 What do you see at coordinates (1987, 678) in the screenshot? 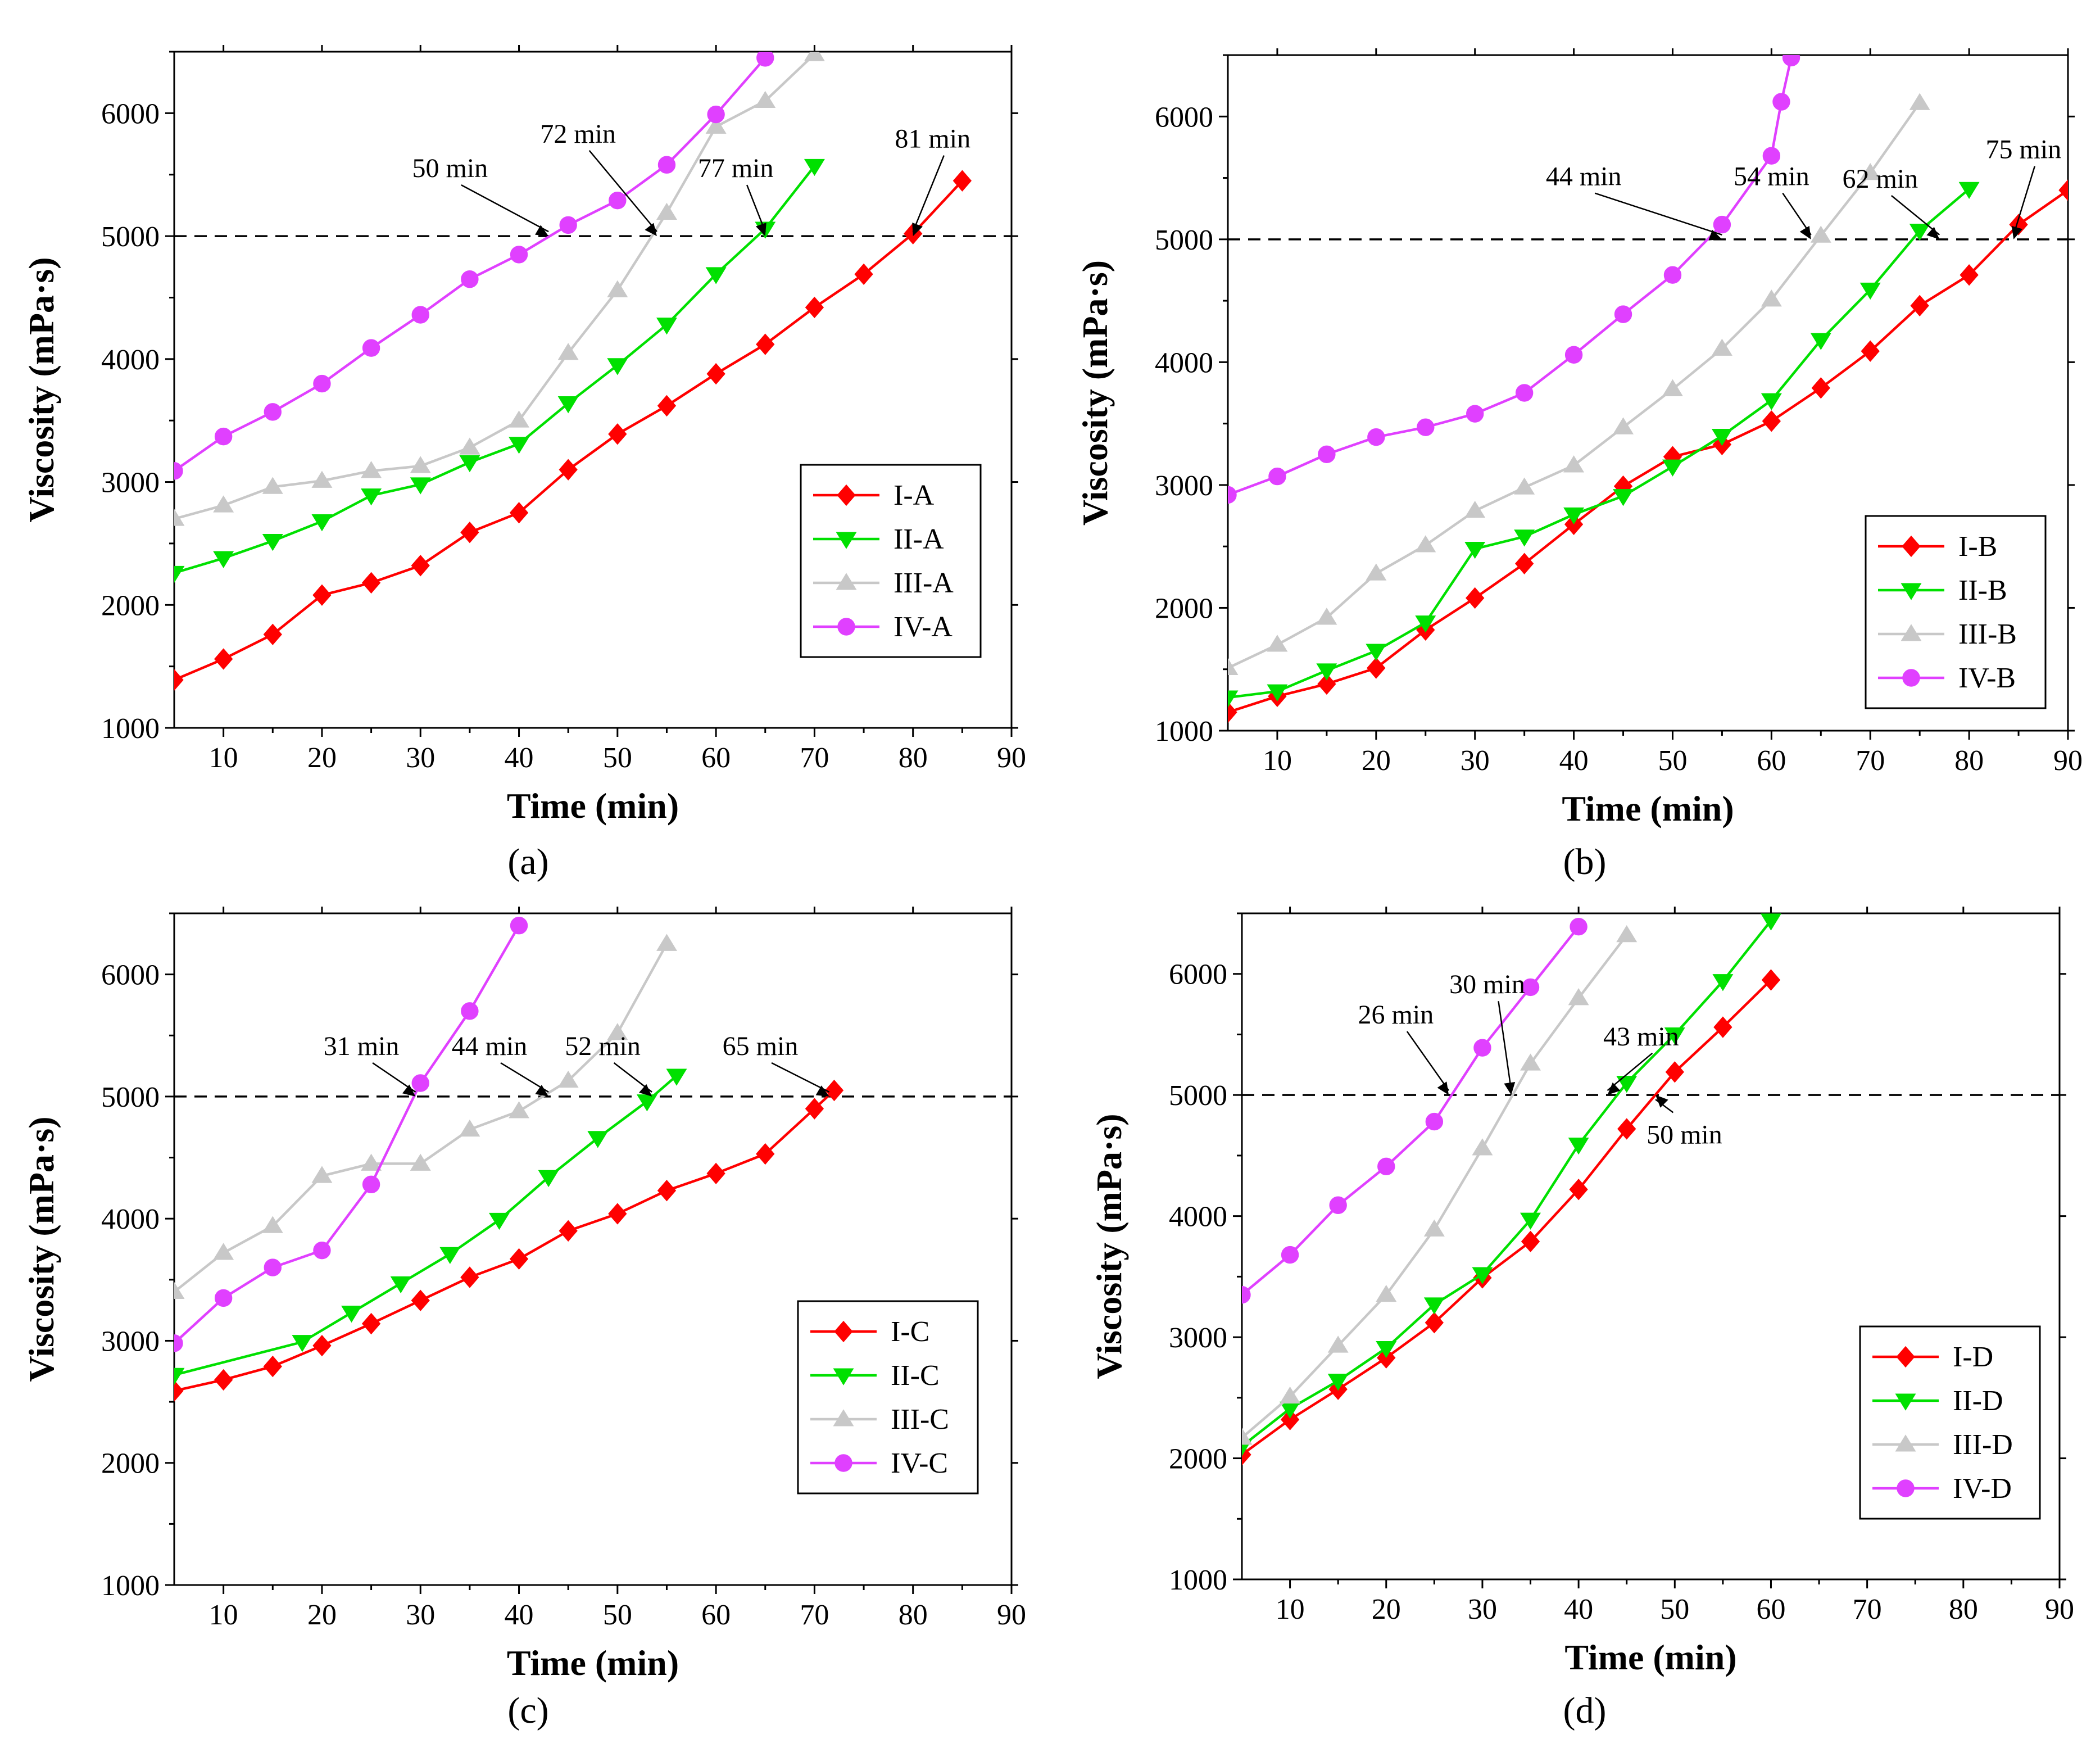
I see `legend-label: IV-B` at bounding box center [1987, 678].